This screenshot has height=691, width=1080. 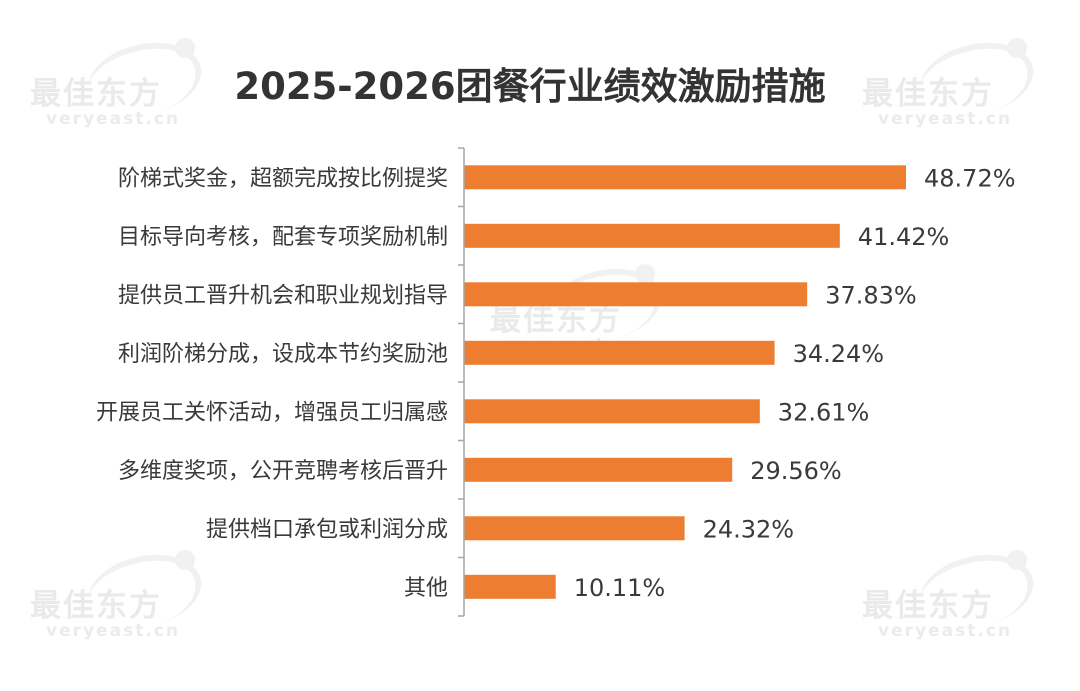 I want to click on value-label: 37.83%, so click(x=871, y=295).